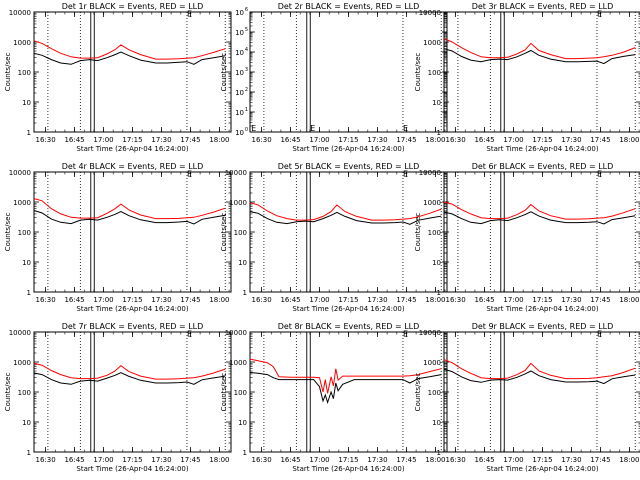 The height and width of the screenshot is (480, 640). I want to click on y-tick-exponent: 5, so click(246, 30).